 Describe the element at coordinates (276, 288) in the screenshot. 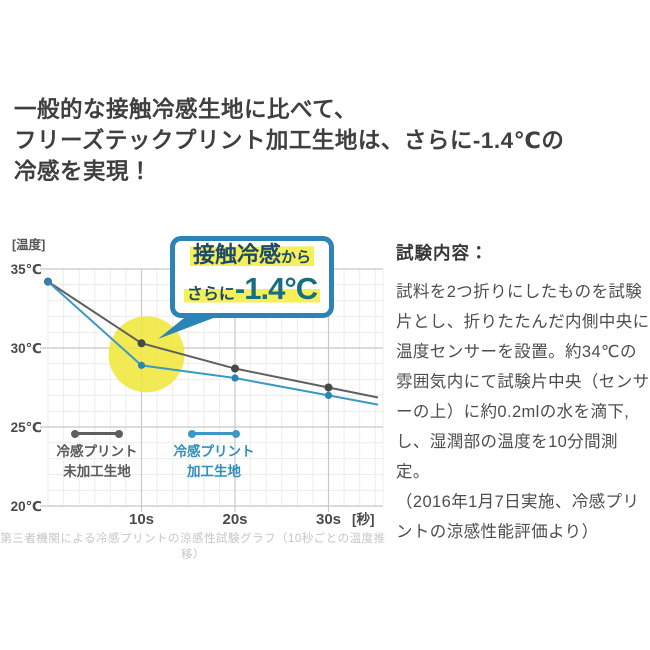

I see `minus-value-text: -1.4°C` at that location.